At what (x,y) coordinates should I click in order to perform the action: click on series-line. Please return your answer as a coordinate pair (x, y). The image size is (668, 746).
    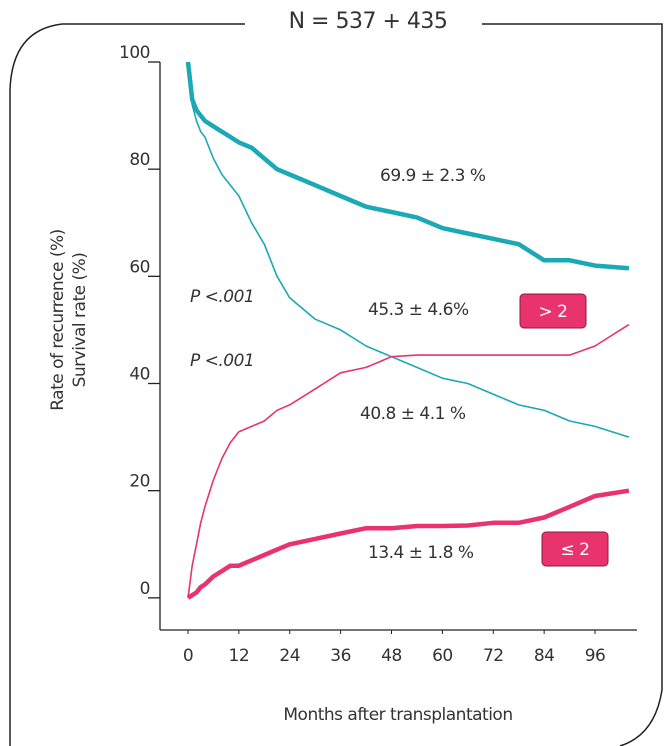
    Looking at the image, I should click on (408, 544).